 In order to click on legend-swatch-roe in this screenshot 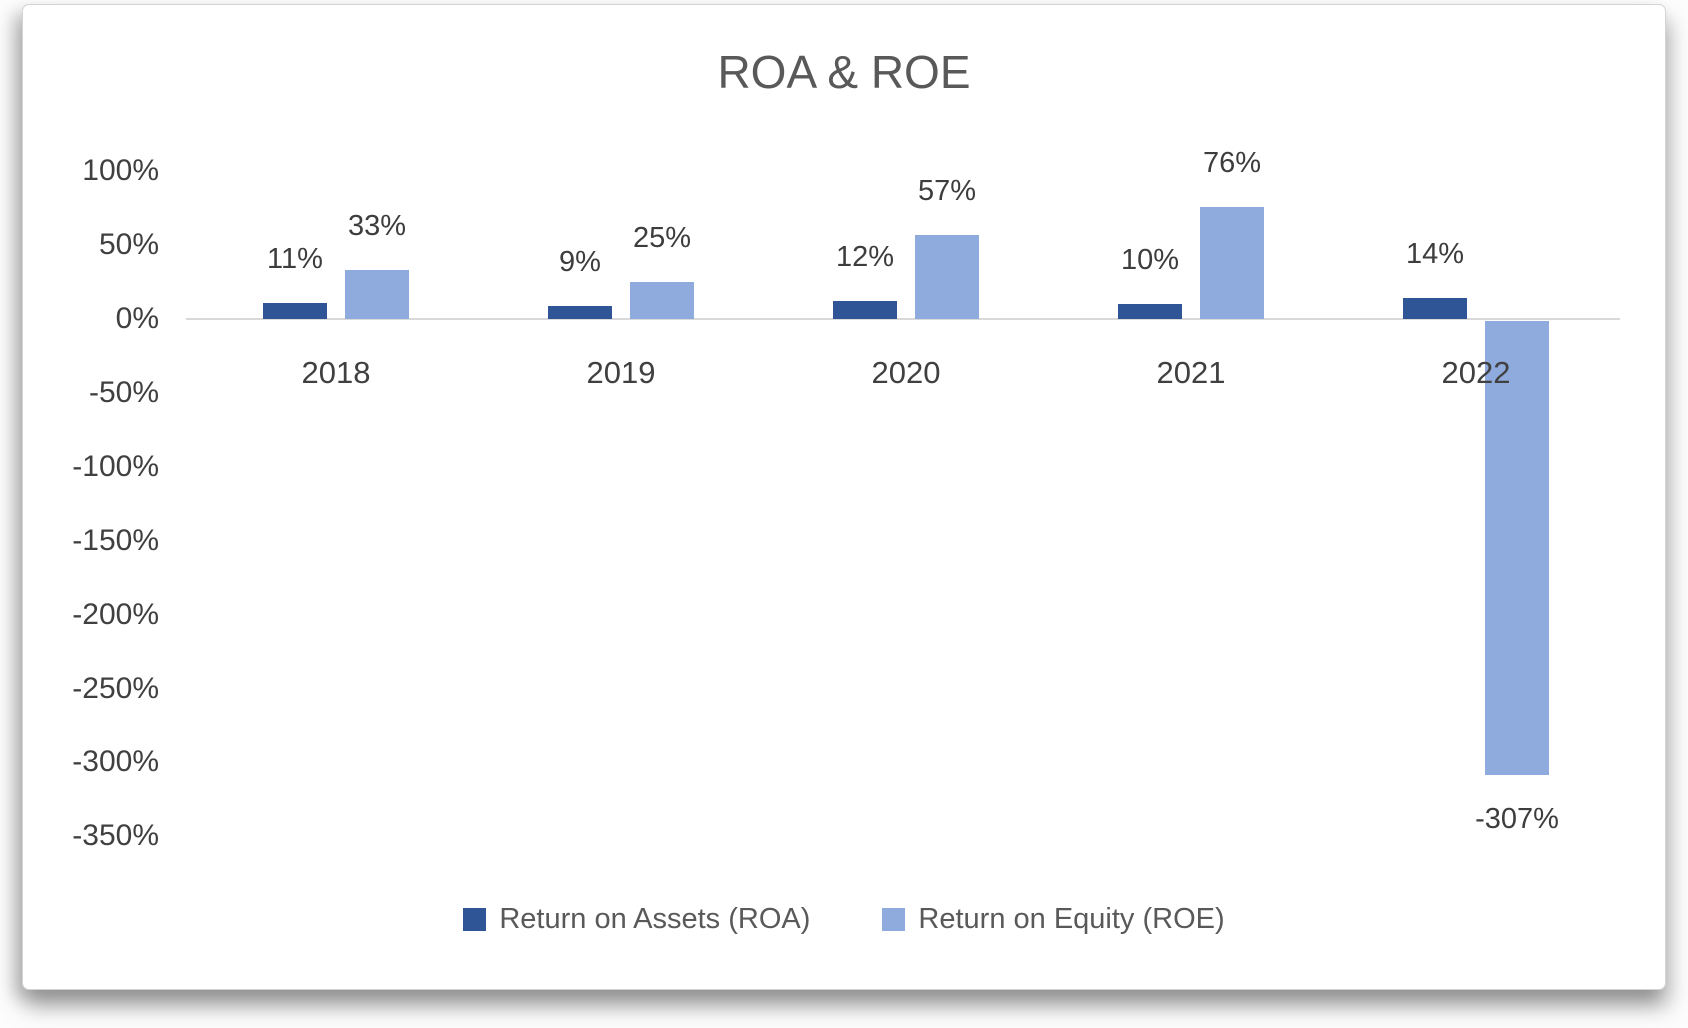, I will do `click(894, 919)`.